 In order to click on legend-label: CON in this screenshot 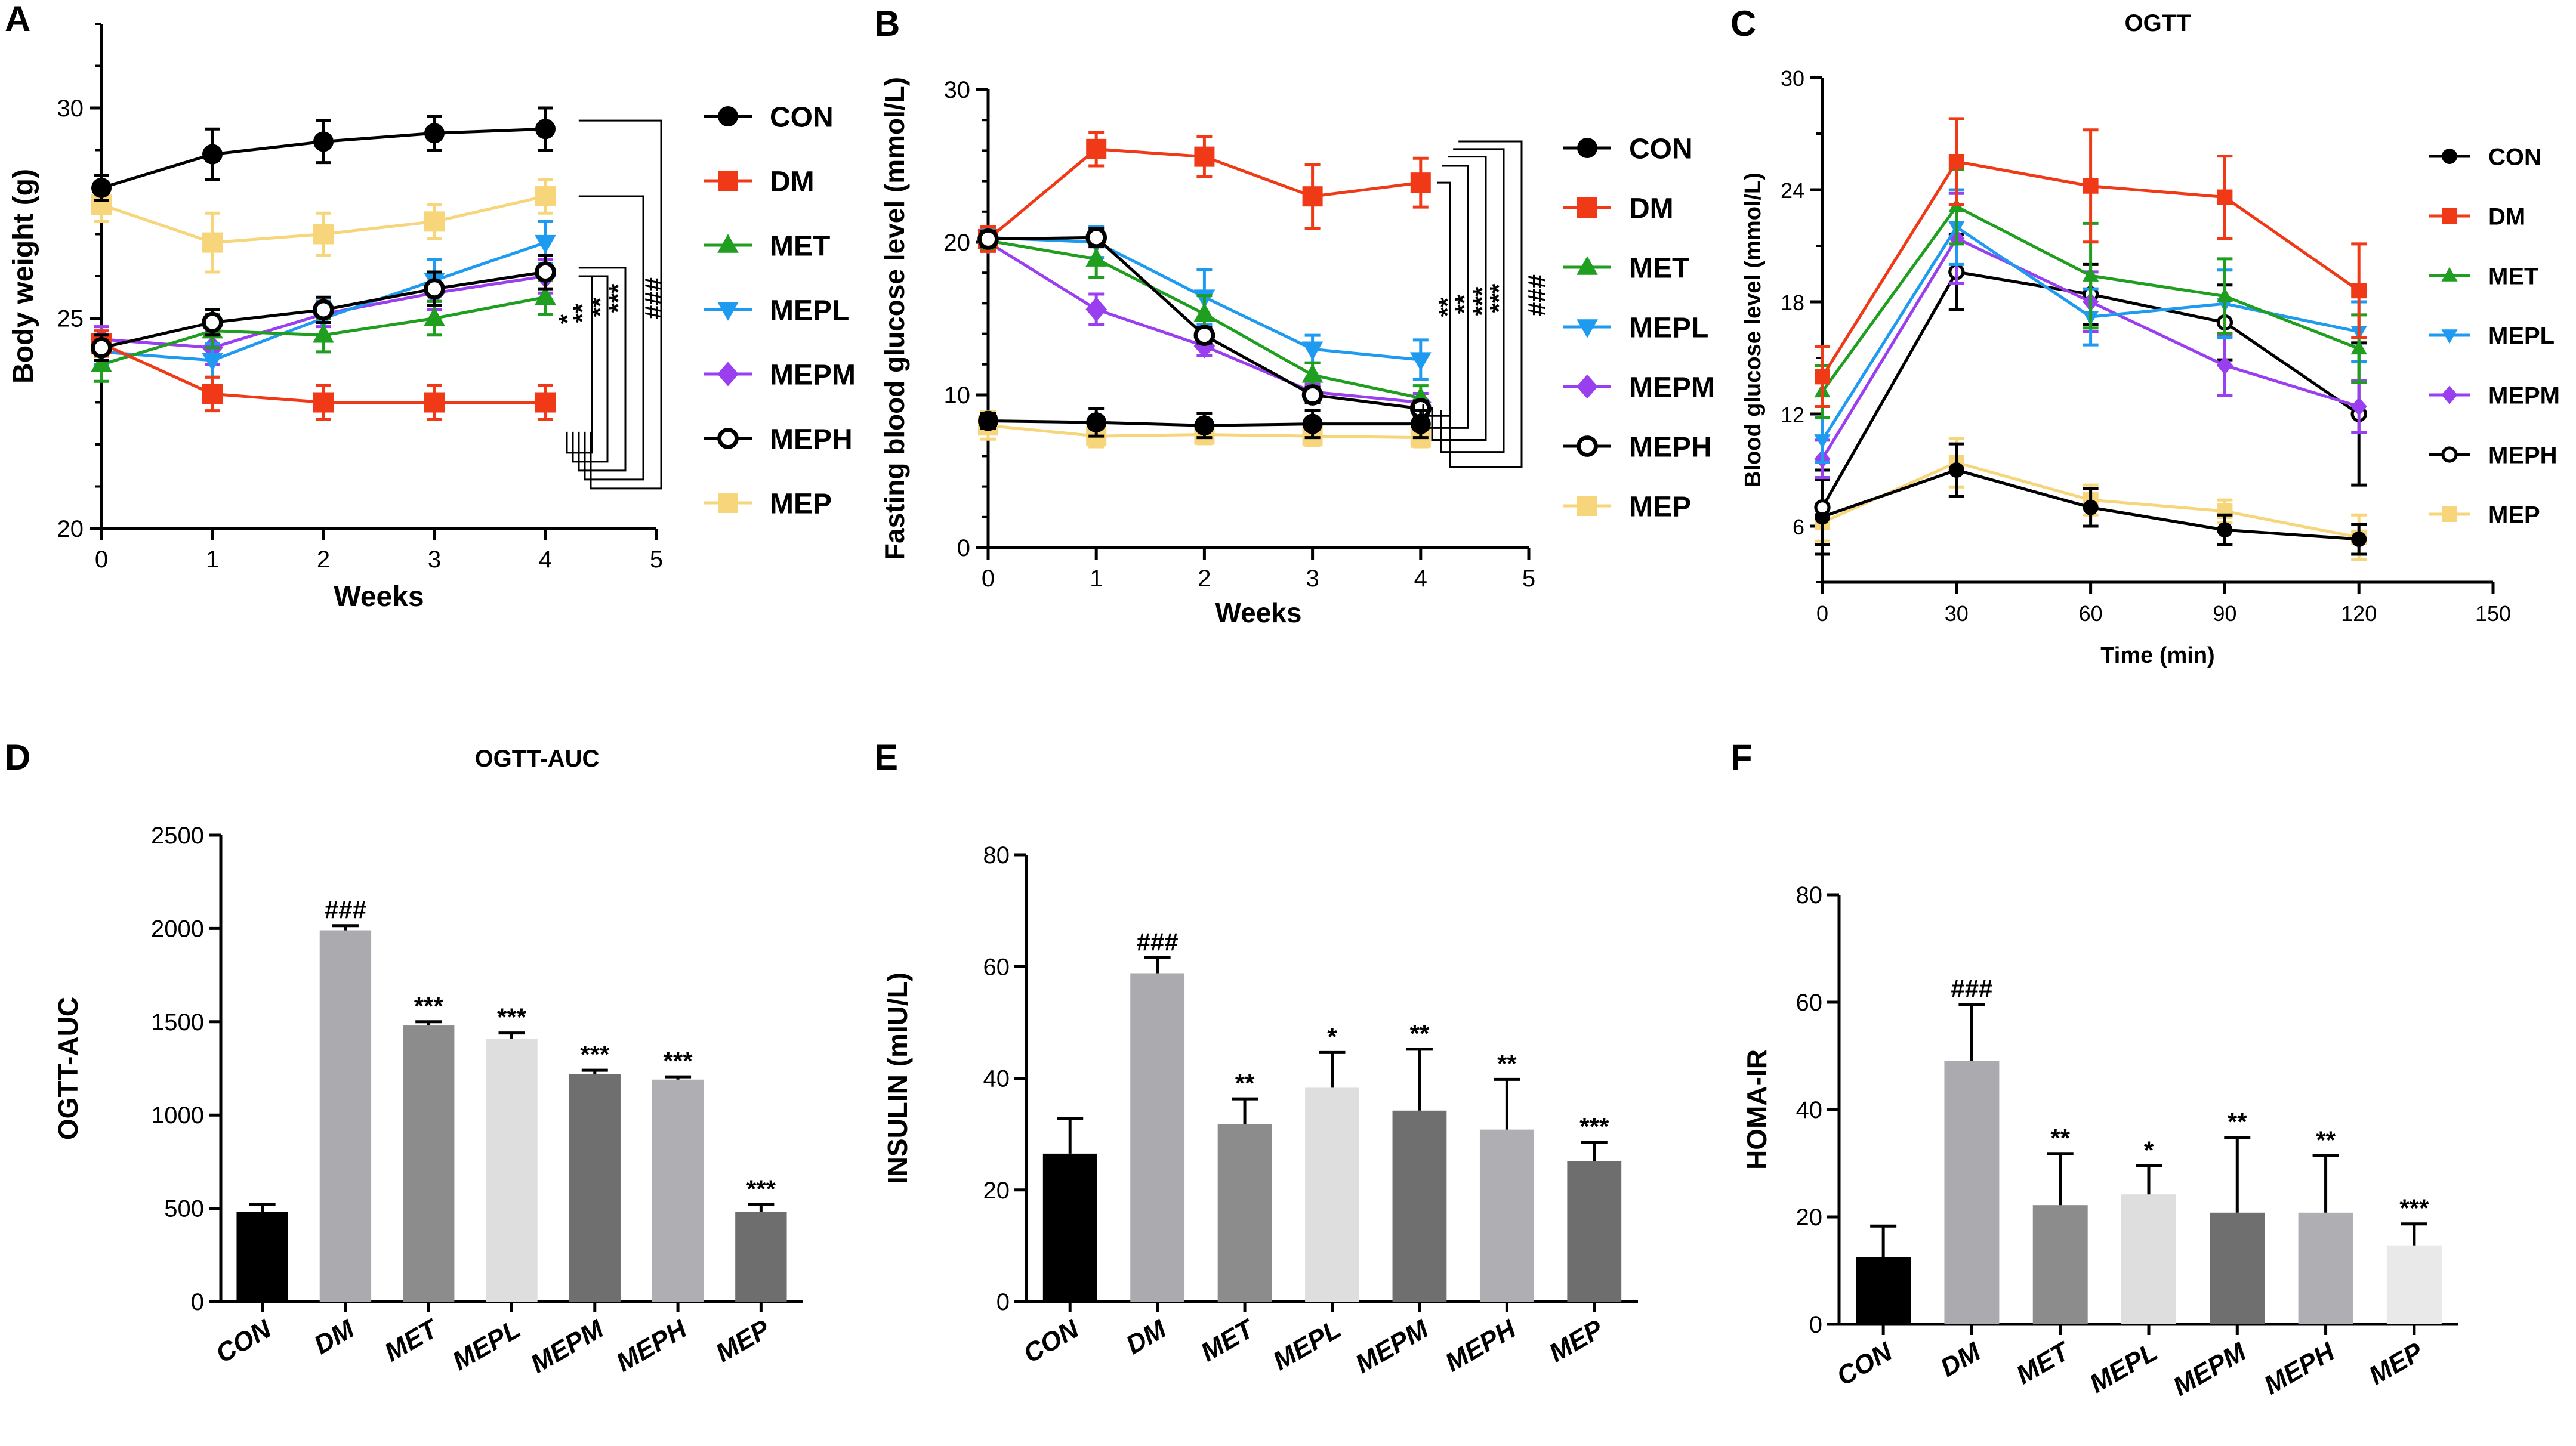, I will do `click(1661, 149)`.